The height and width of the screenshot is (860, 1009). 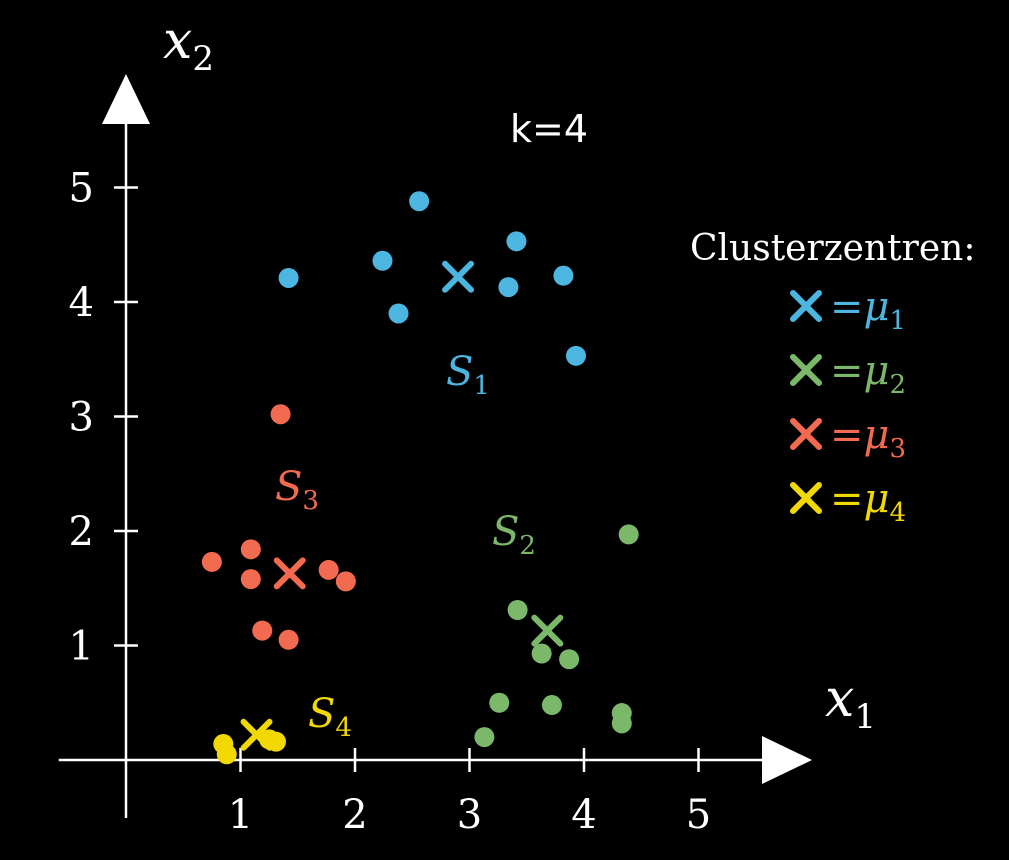 I want to click on legend-item-4: =μ4, so click(x=848, y=502).